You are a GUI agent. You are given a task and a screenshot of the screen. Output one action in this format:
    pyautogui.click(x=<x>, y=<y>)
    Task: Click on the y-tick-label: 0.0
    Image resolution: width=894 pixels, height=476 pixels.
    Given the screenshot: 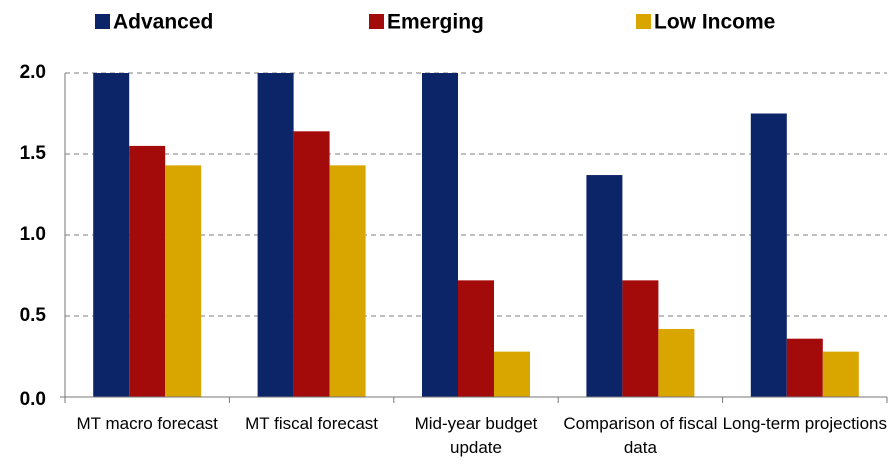 What is the action you would take?
    pyautogui.click(x=33, y=399)
    